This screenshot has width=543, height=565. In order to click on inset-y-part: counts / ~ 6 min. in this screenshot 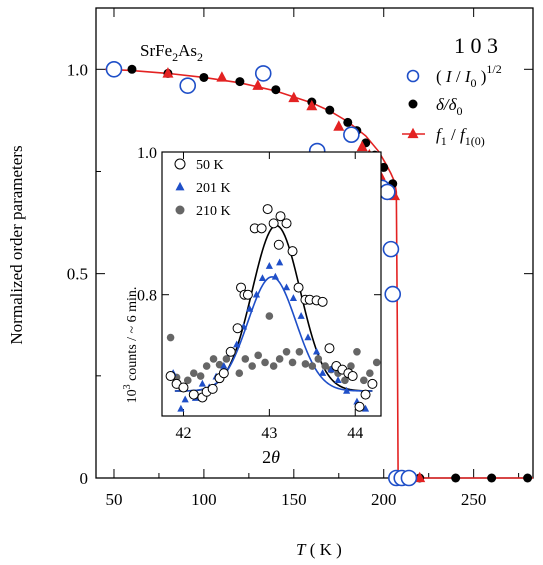, I will do `click(132, 336)`.